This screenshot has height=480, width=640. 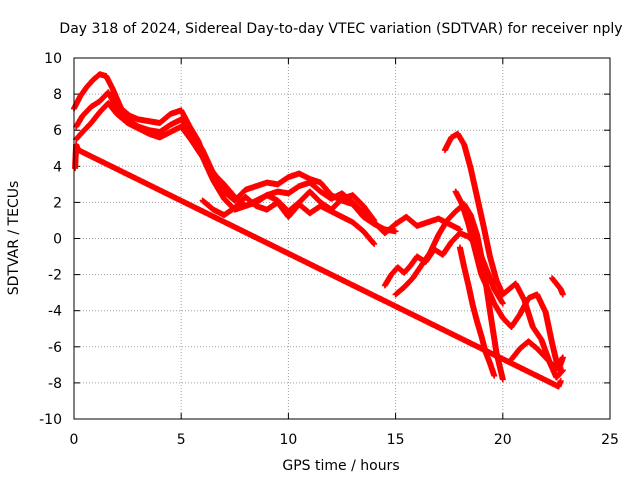 I want to click on x-tick-label: 25, so click(x=610, y=440).